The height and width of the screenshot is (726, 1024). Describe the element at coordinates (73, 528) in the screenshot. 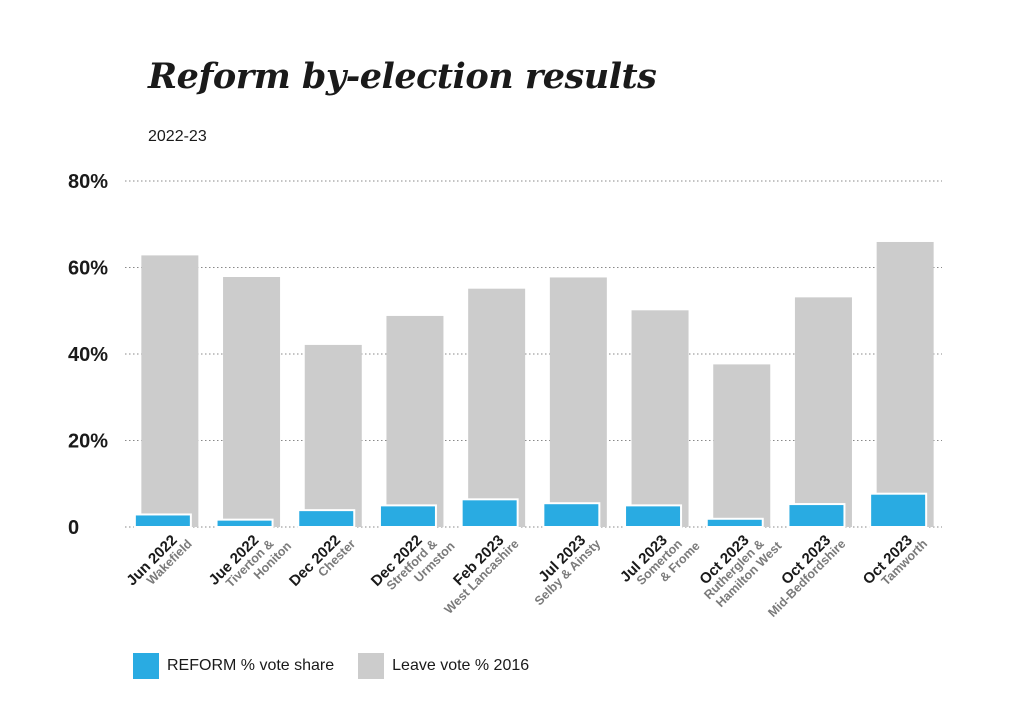

I see `y-tick-label: 0` at that location.